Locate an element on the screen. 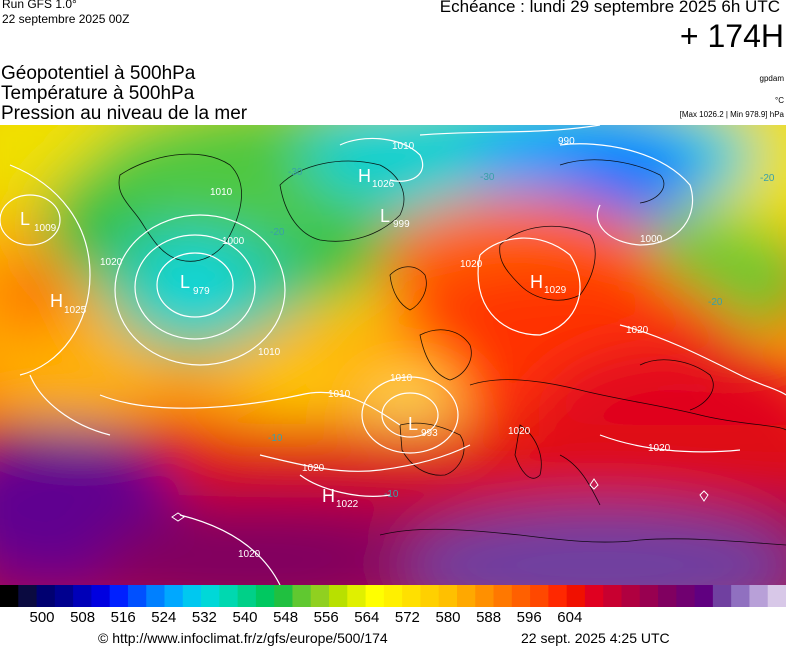 Image resolution: width=786 pixels, height=648 pixels. colorbar-tick: 572 is located at coordinates (407, 617).